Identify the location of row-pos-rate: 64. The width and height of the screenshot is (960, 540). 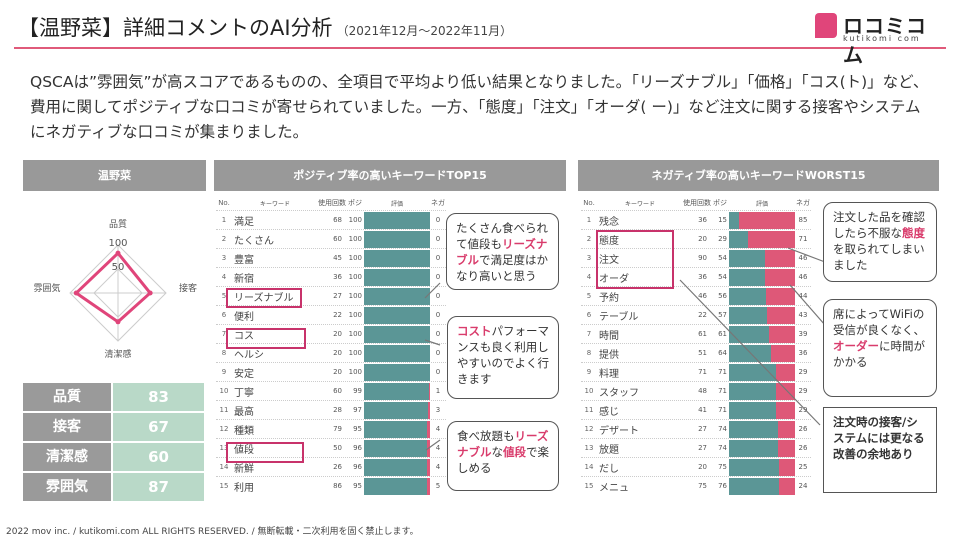
(722, 353).